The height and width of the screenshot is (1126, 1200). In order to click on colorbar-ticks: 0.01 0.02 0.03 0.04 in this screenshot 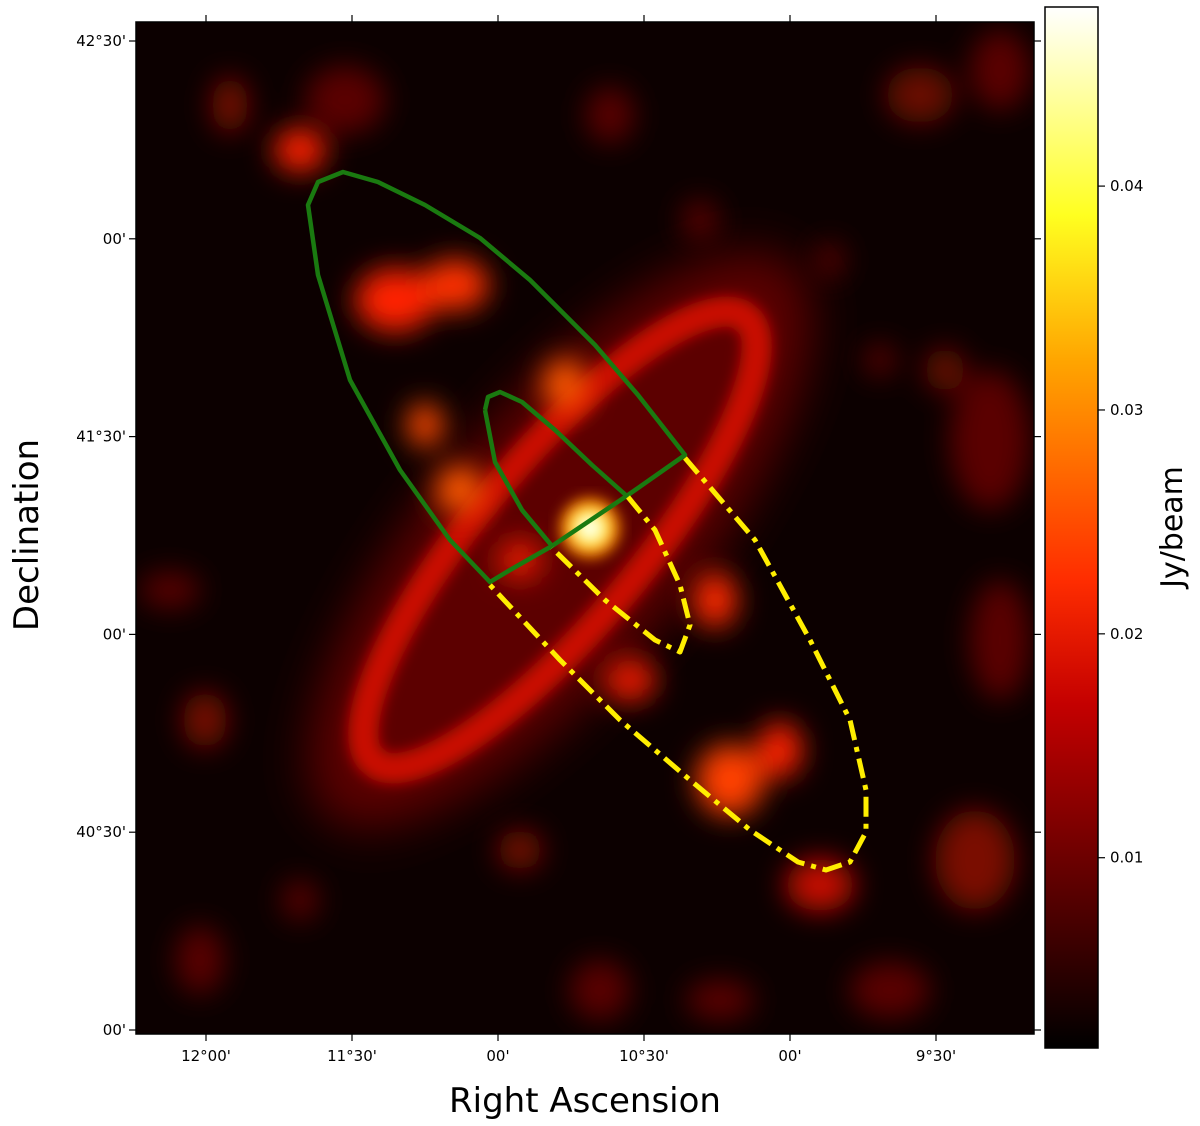, I will do `click(1120, 522)`.